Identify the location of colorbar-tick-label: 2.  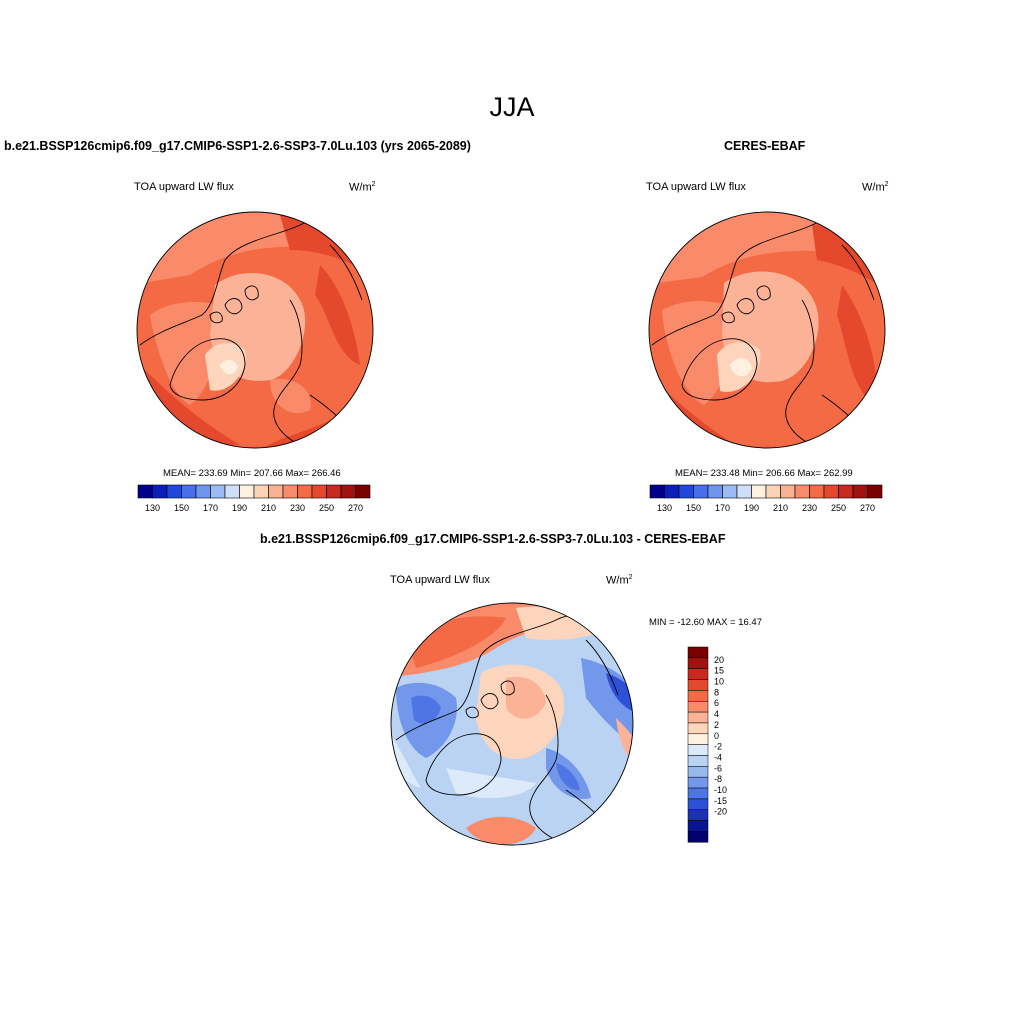
(716, 725).